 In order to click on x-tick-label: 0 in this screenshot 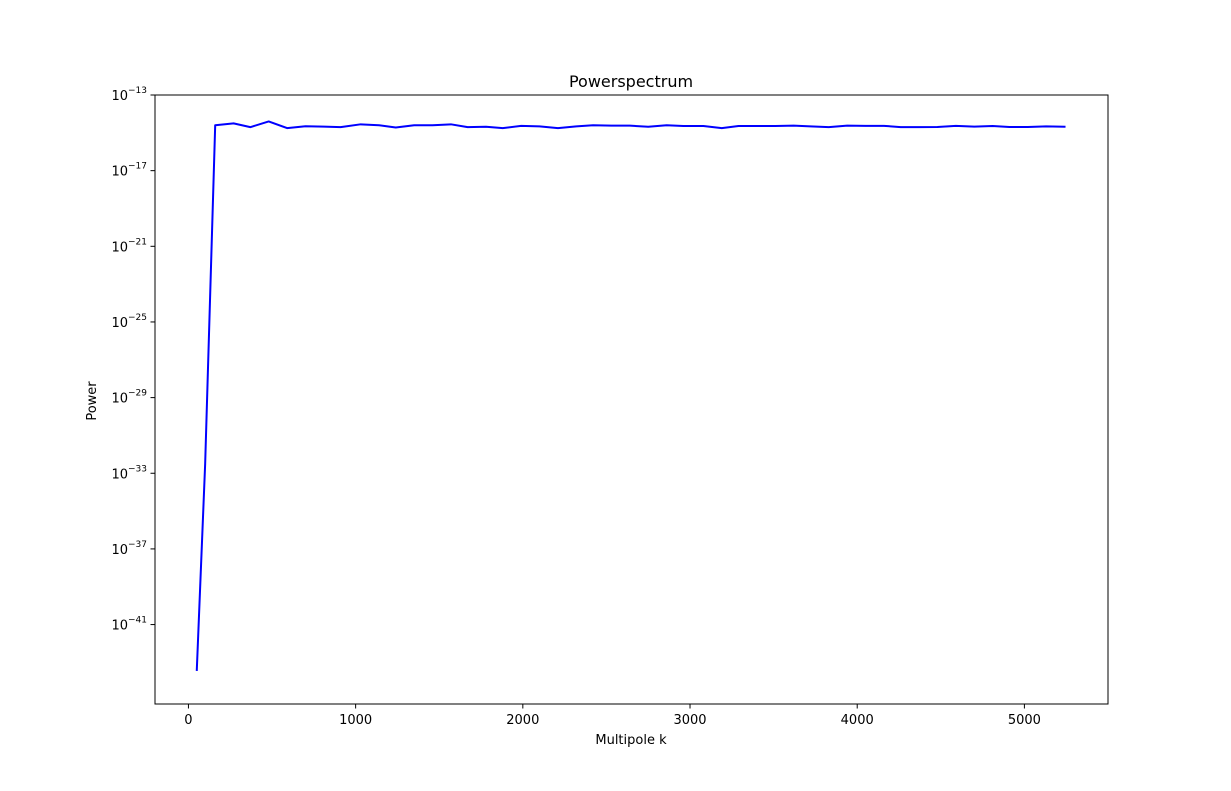, I will do `click(188, 720)`.